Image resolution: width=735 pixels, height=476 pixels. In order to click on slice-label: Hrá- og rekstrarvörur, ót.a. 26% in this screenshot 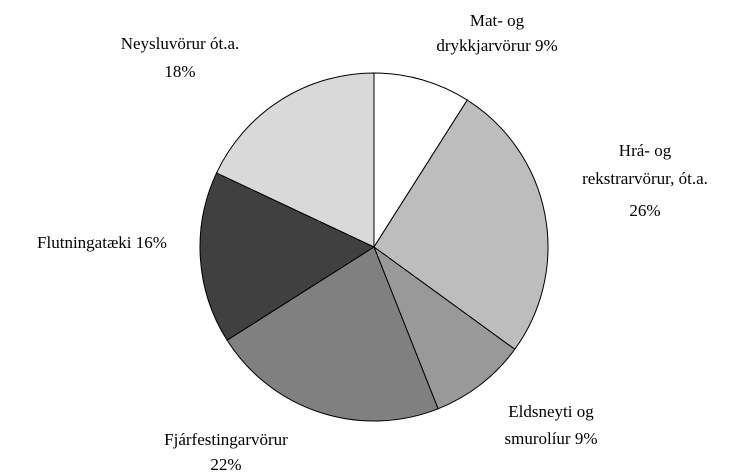, I will do `click(645, 180)`.